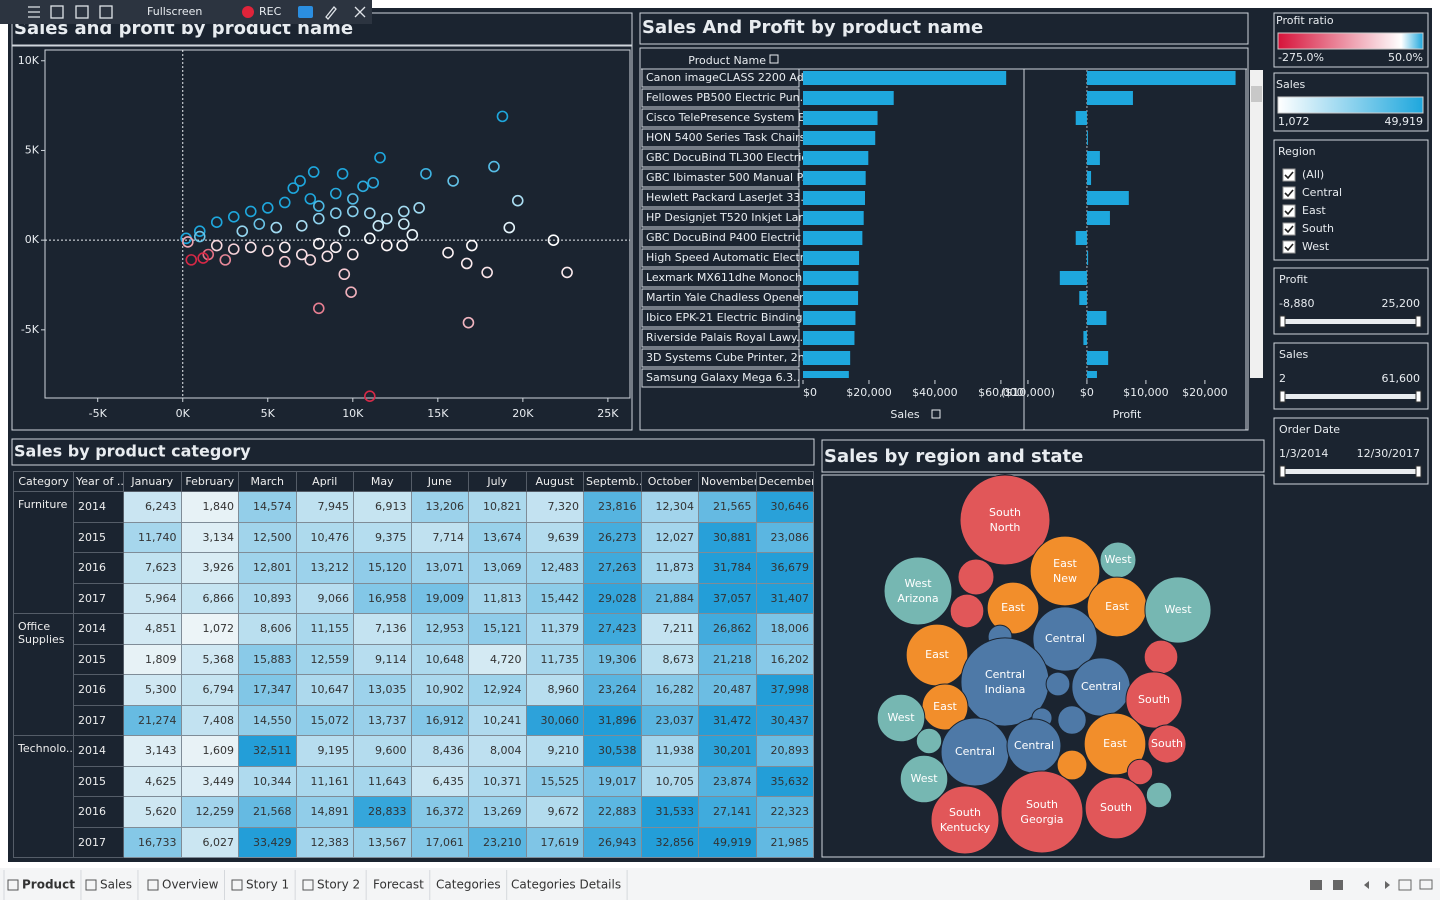 Image resolution: width=1440 pixels, height=900 pixels. Describe the element at coordinates (360, 12) in the screenshot. I see `close-icon` at that location.